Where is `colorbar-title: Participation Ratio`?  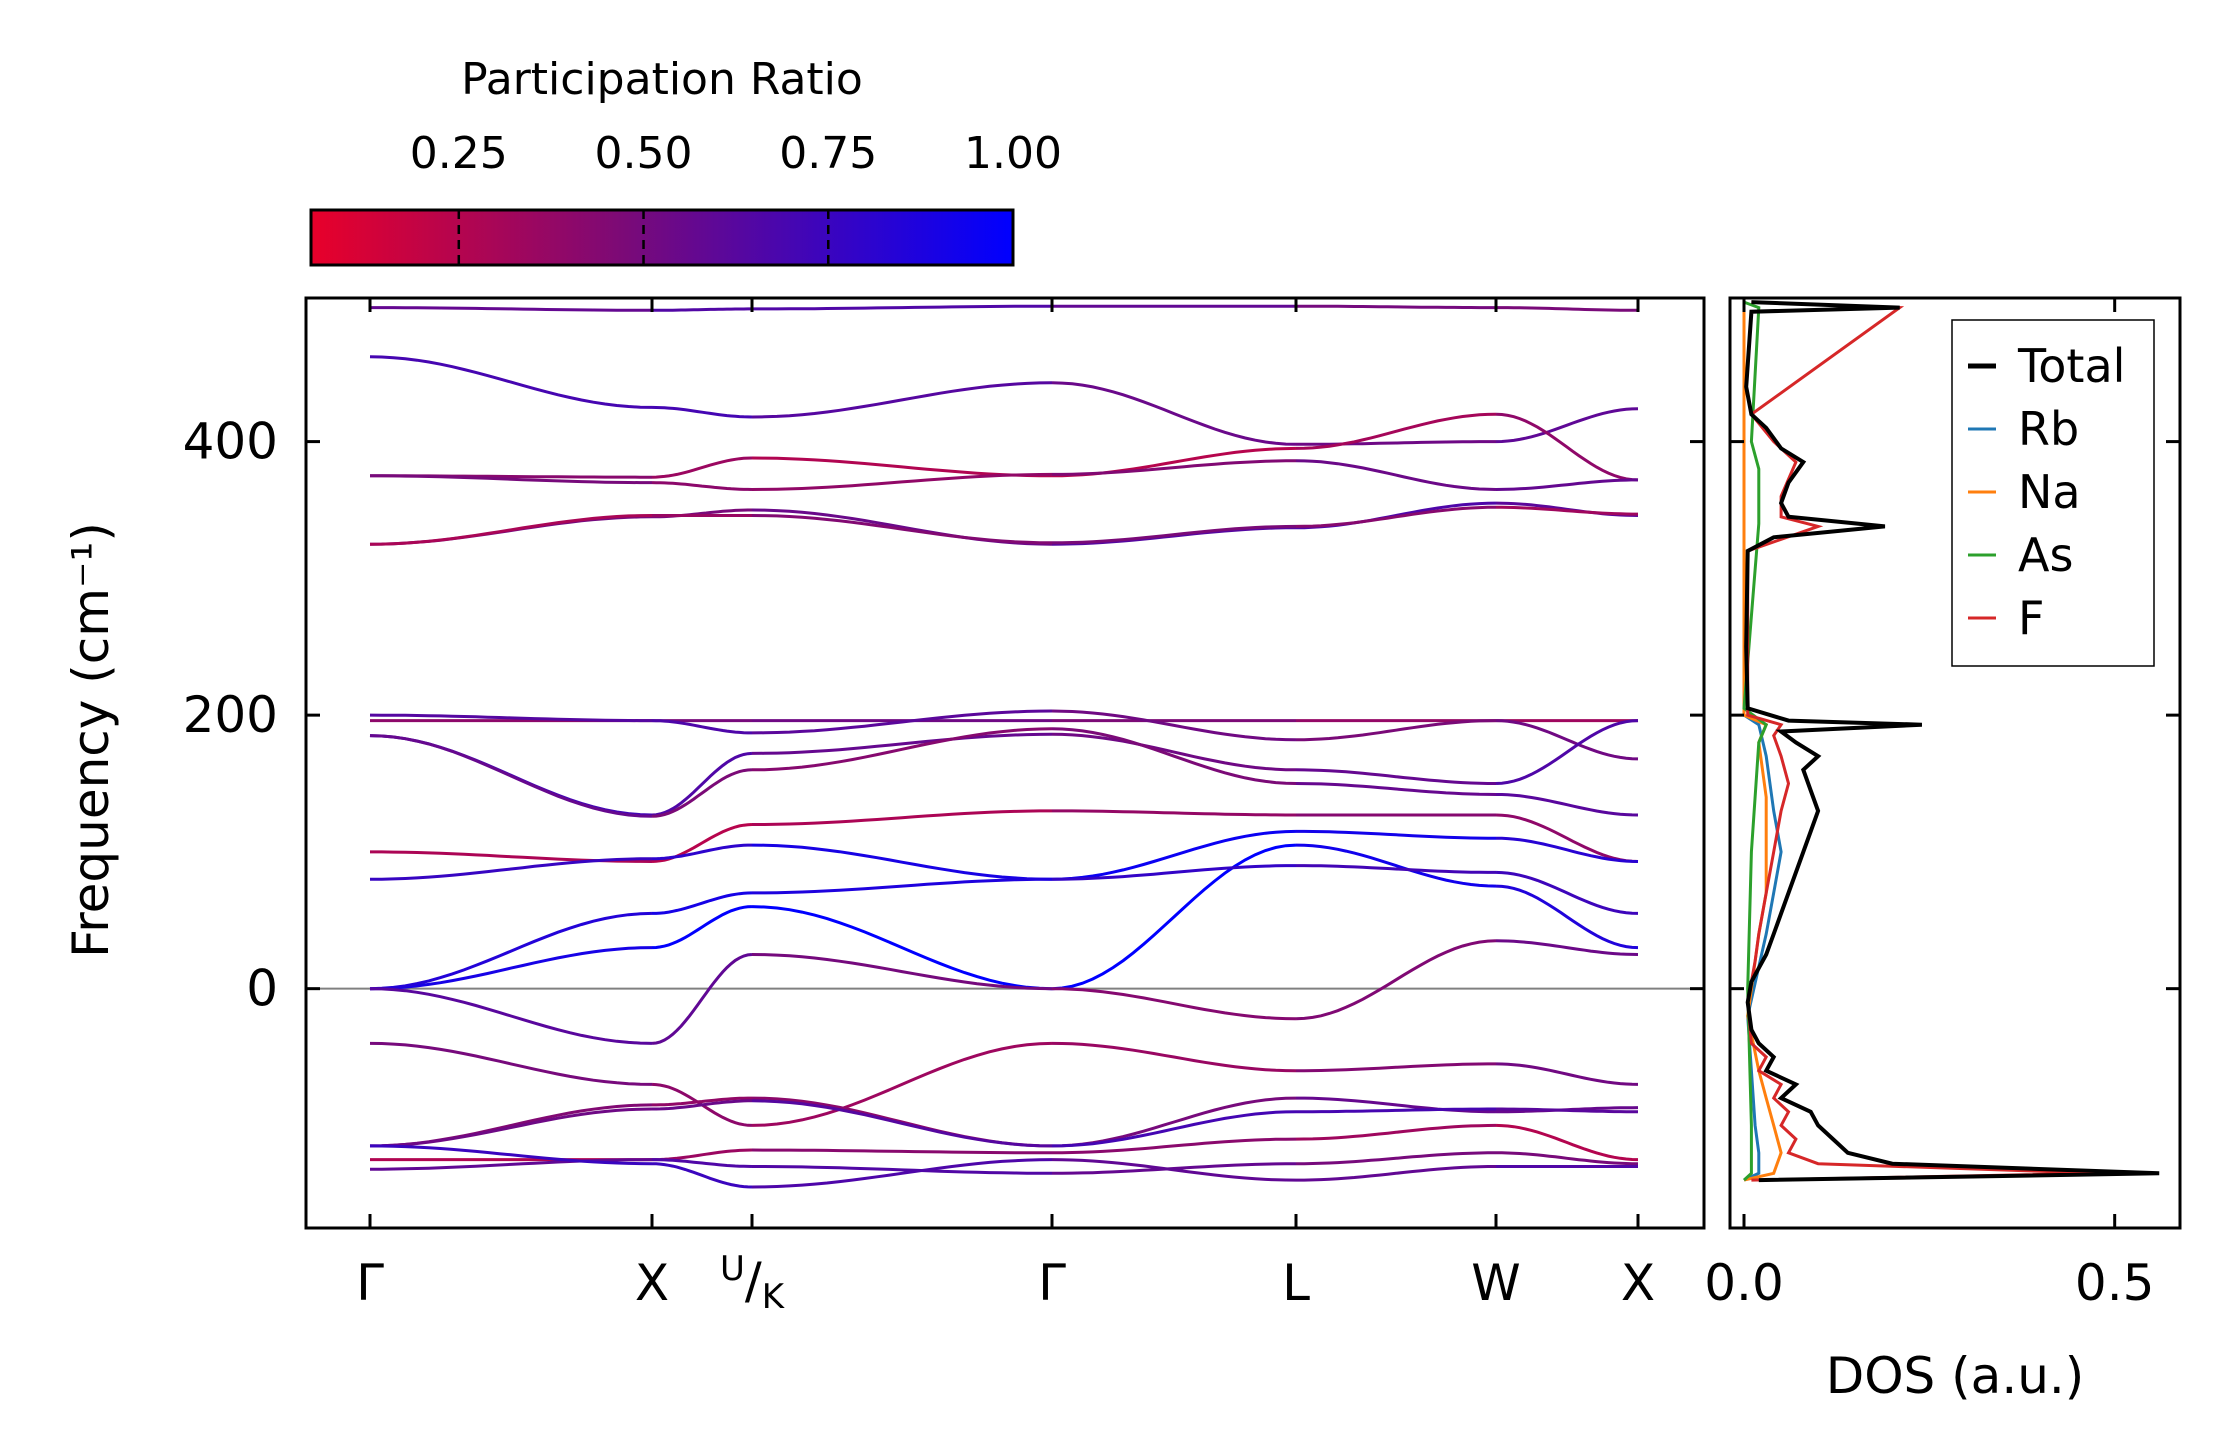
colorbar-title: Participation Ratio is located at coordinates (662, 79).